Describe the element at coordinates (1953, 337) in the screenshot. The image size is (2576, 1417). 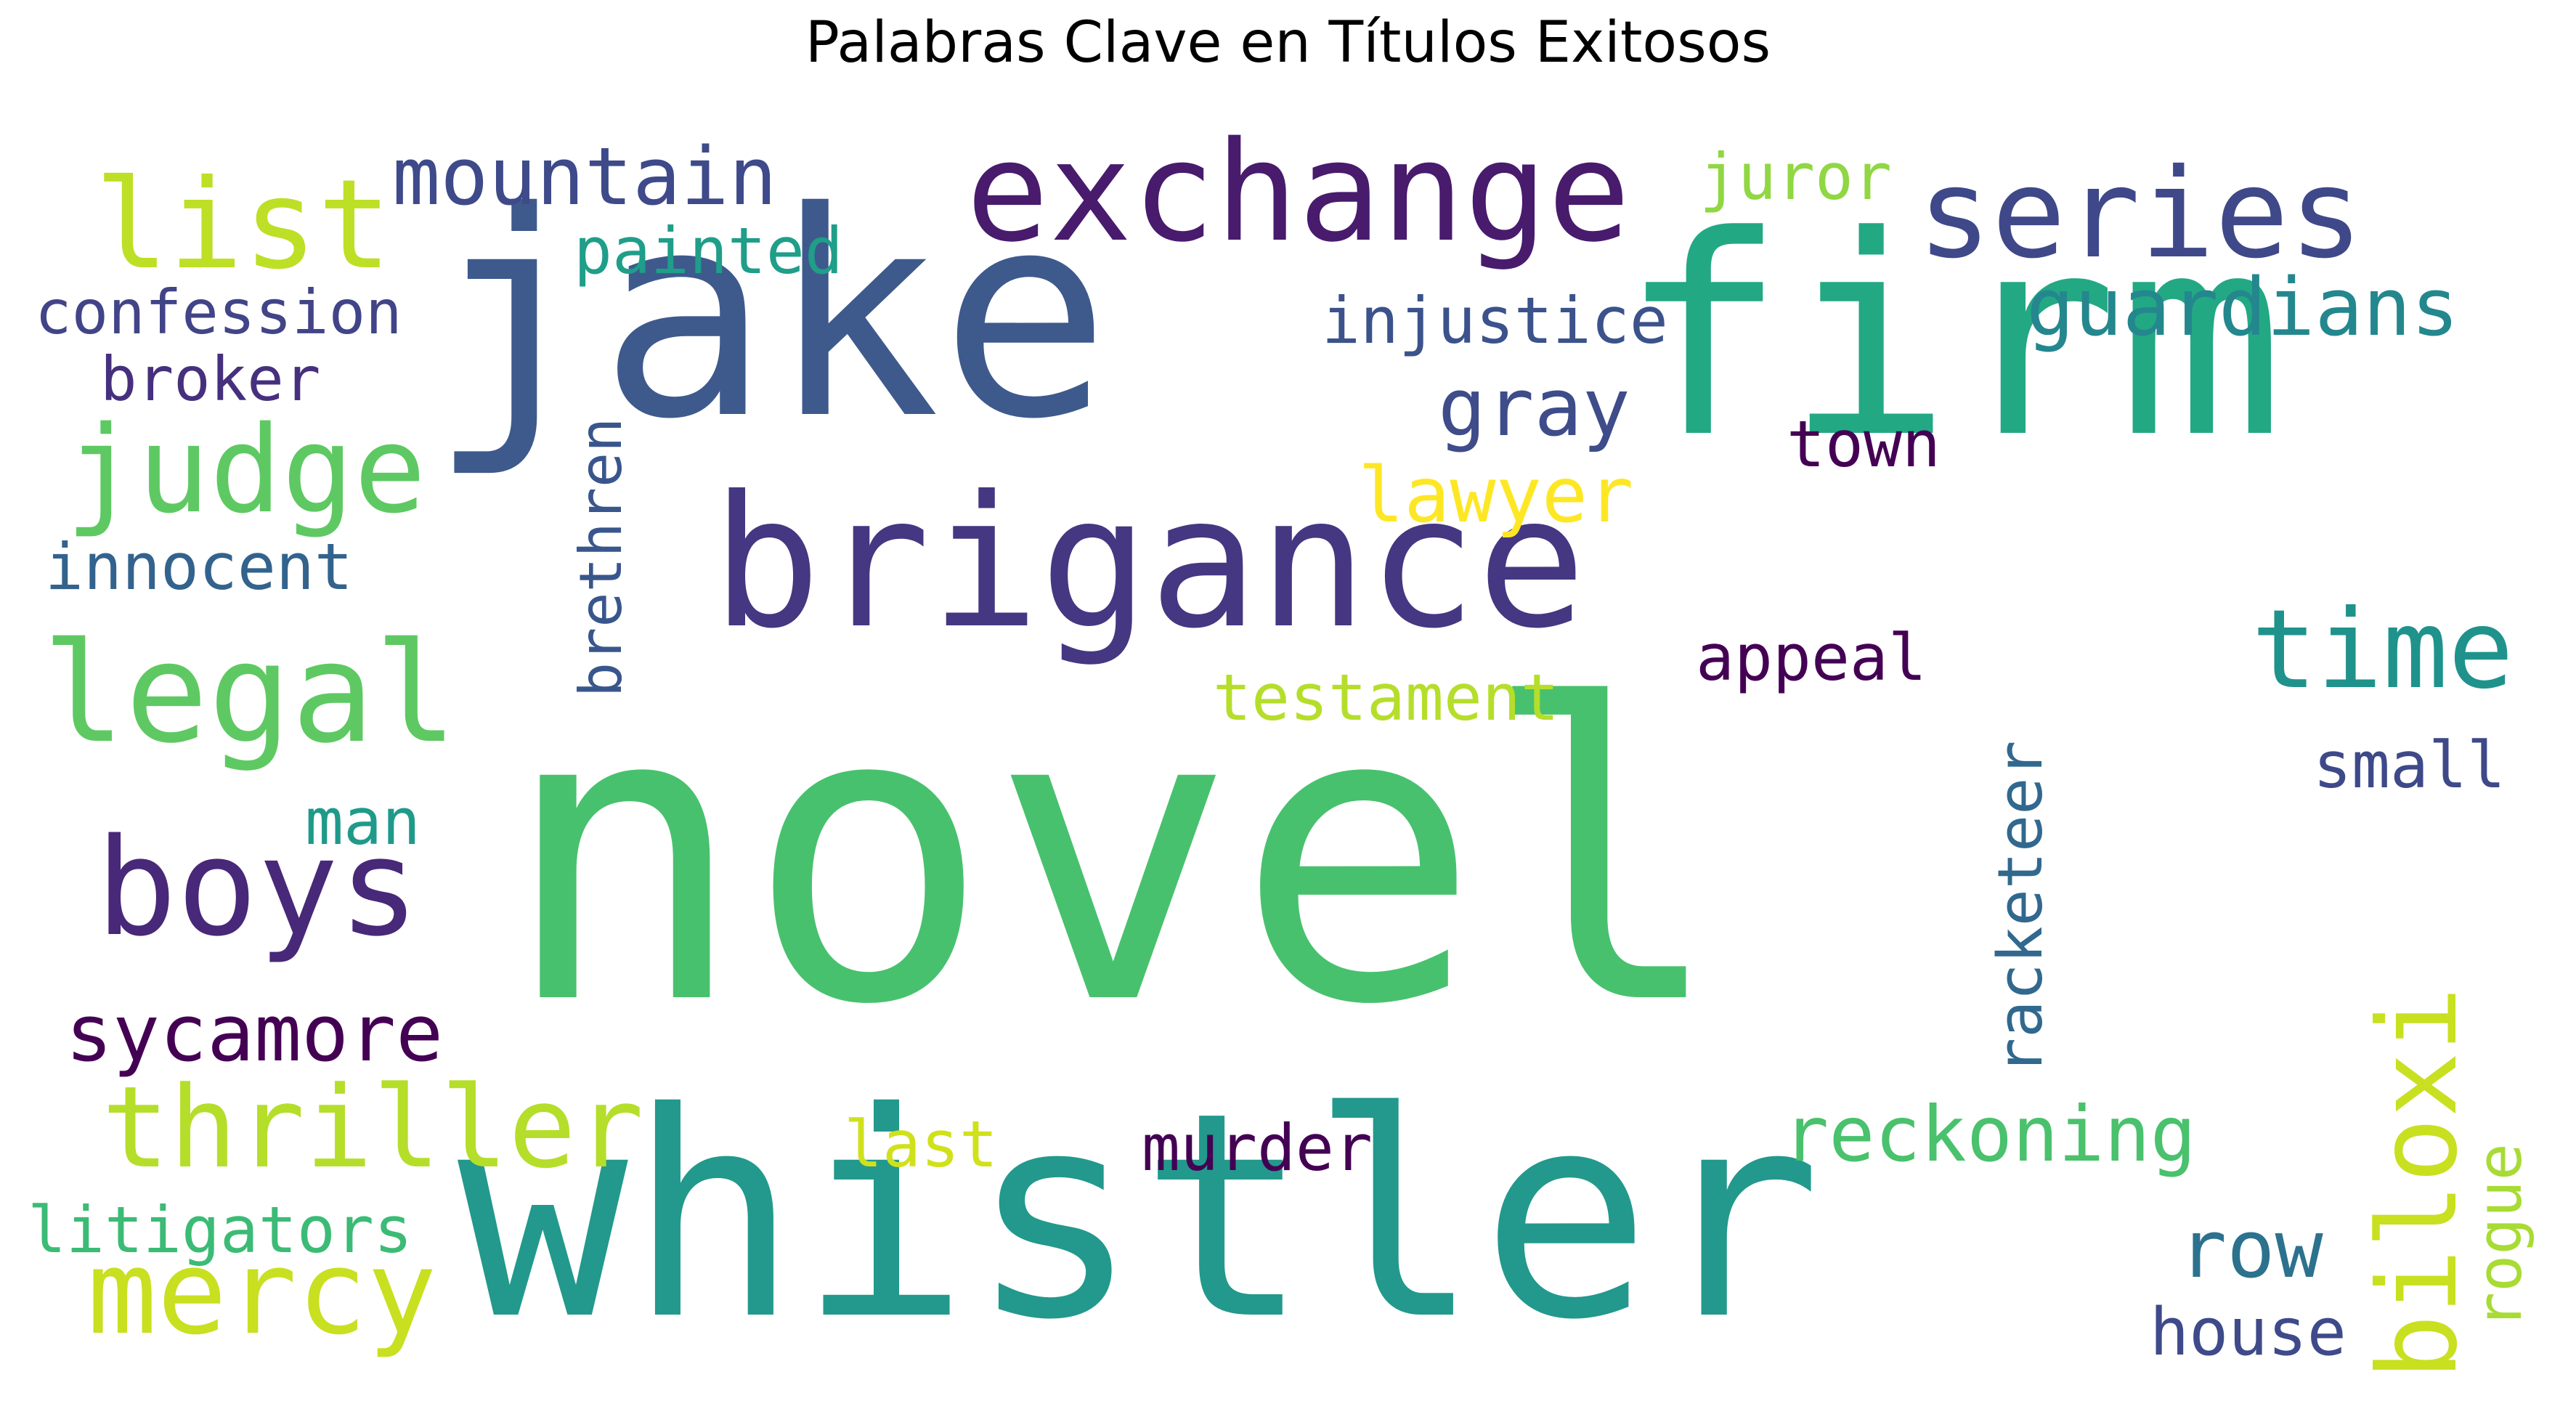
I see `word-firm: firm` at that location.